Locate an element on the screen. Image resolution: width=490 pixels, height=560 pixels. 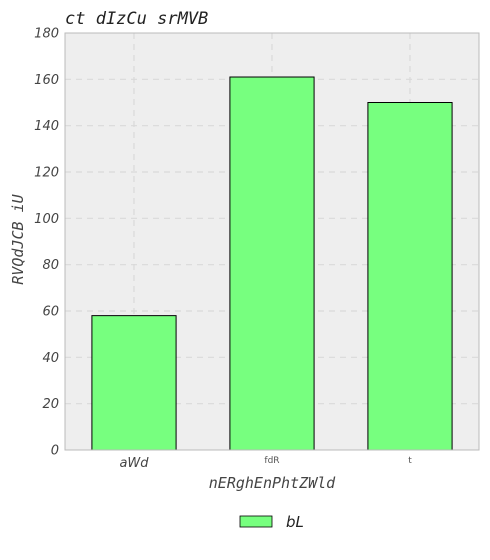
y-axis-label: RVQdJCB iU is located at coordinates (18, 238).